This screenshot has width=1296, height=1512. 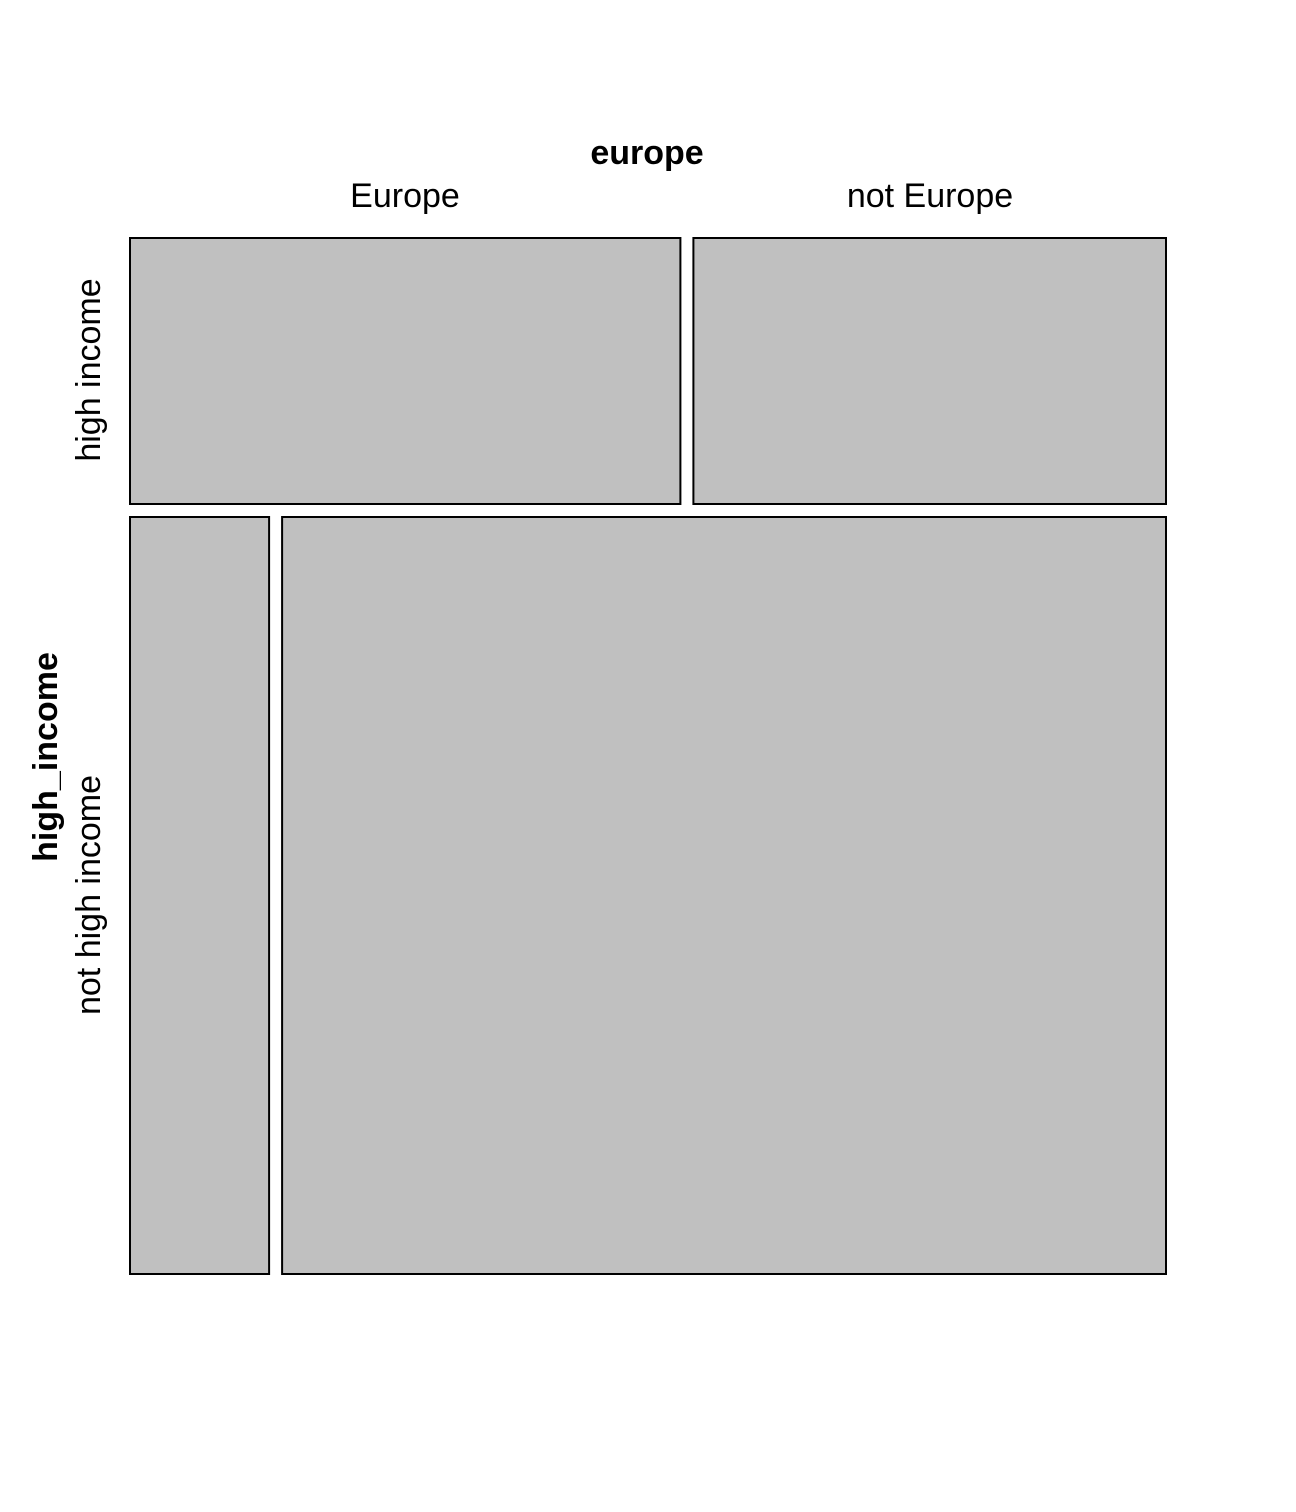 I want to click on row-level-label-high-income: high income, so click(x=89, y=369).